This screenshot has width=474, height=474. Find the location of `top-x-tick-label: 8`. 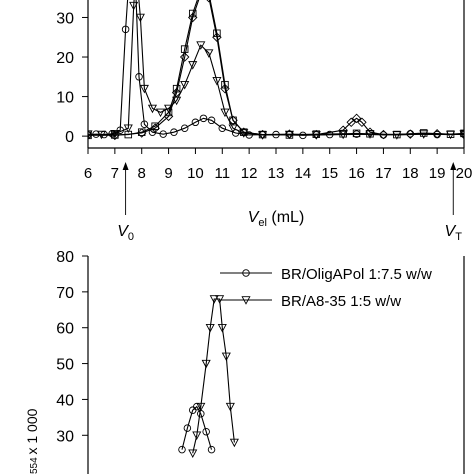

top-x-tick-label: 8 is located at coordinates (142, 173).